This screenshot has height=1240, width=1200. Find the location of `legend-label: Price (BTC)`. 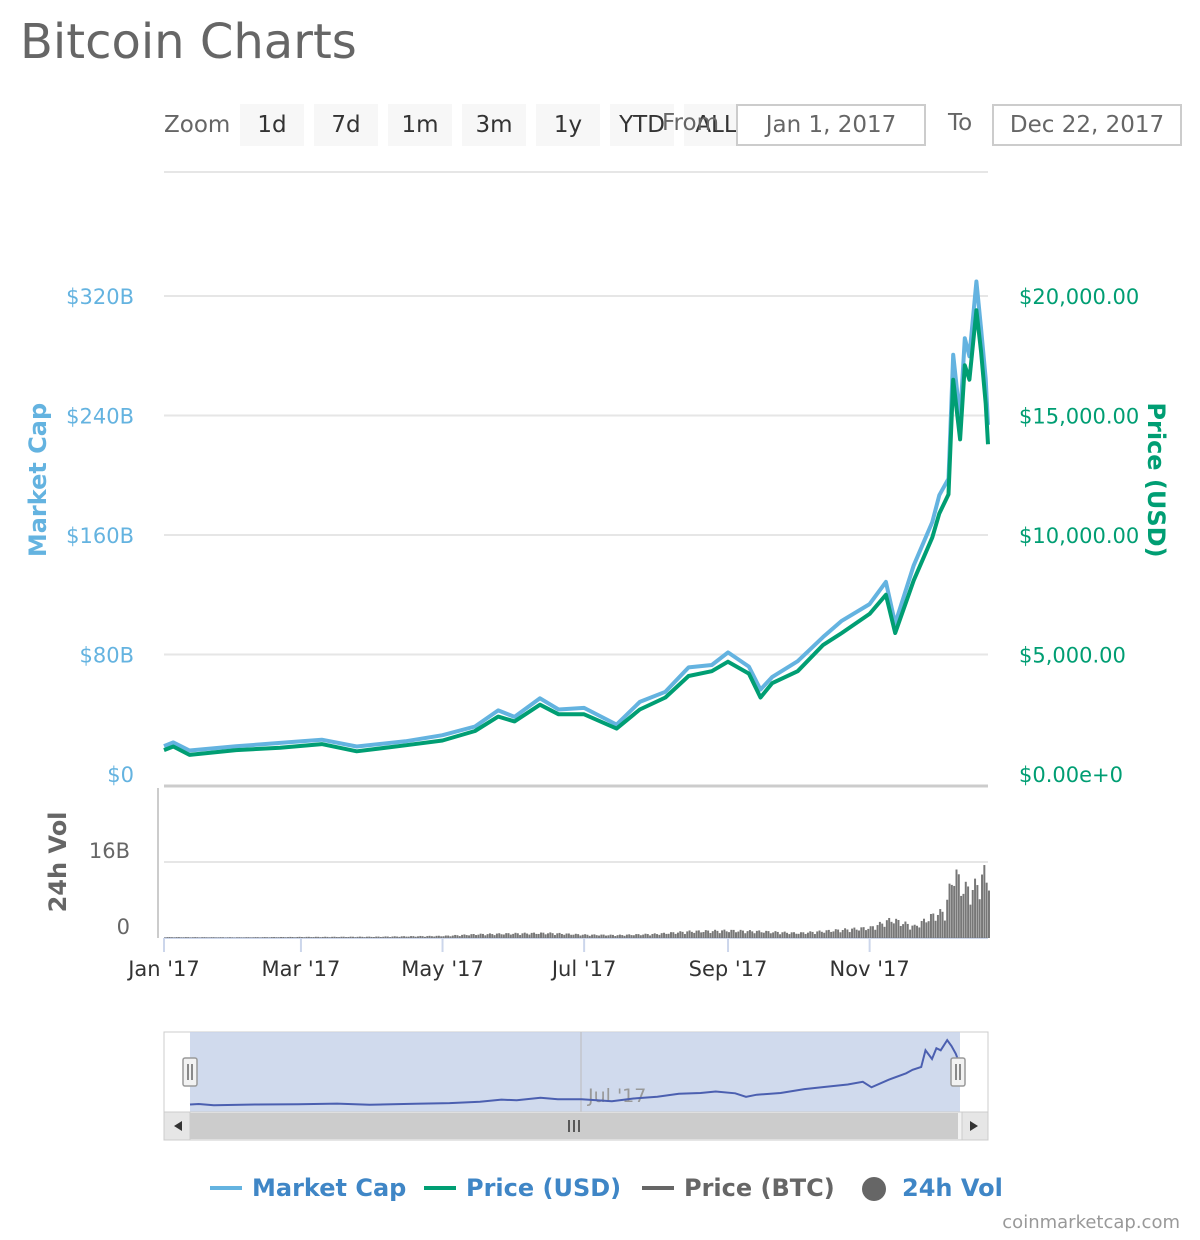

legend-label: Price (BTC) is located at coordinates (759, 1188).